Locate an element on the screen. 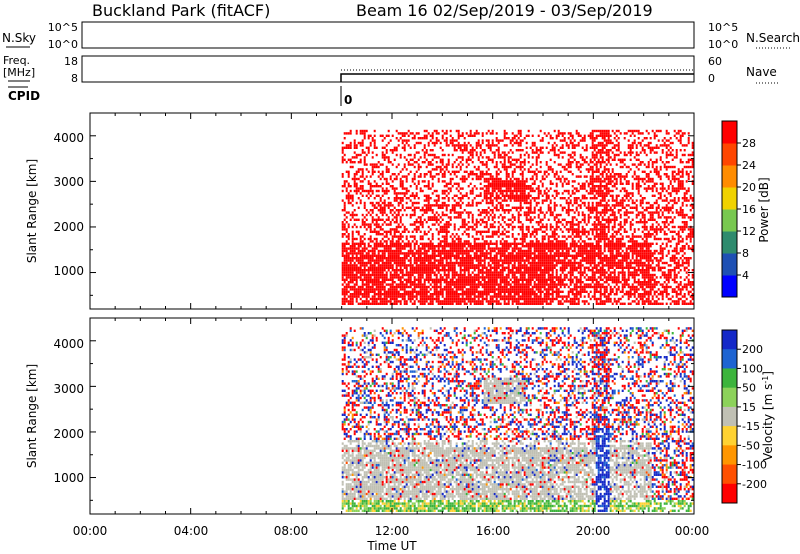 This screenshot has width=800, height=554. velocity-colorbar-tick: 15 is located at coordinates (749, 407).